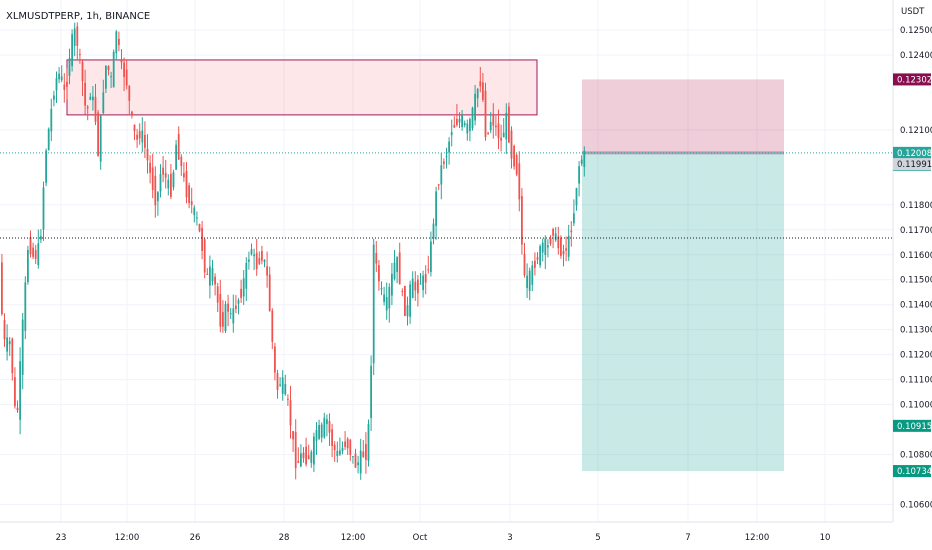 Image resolution: width=932 pixels, height=550 pixels. What do you see at coordinates (916, 256) in the screenshot?
I see `y-tick-label: 0.11600` at bounding box center [916, 256].